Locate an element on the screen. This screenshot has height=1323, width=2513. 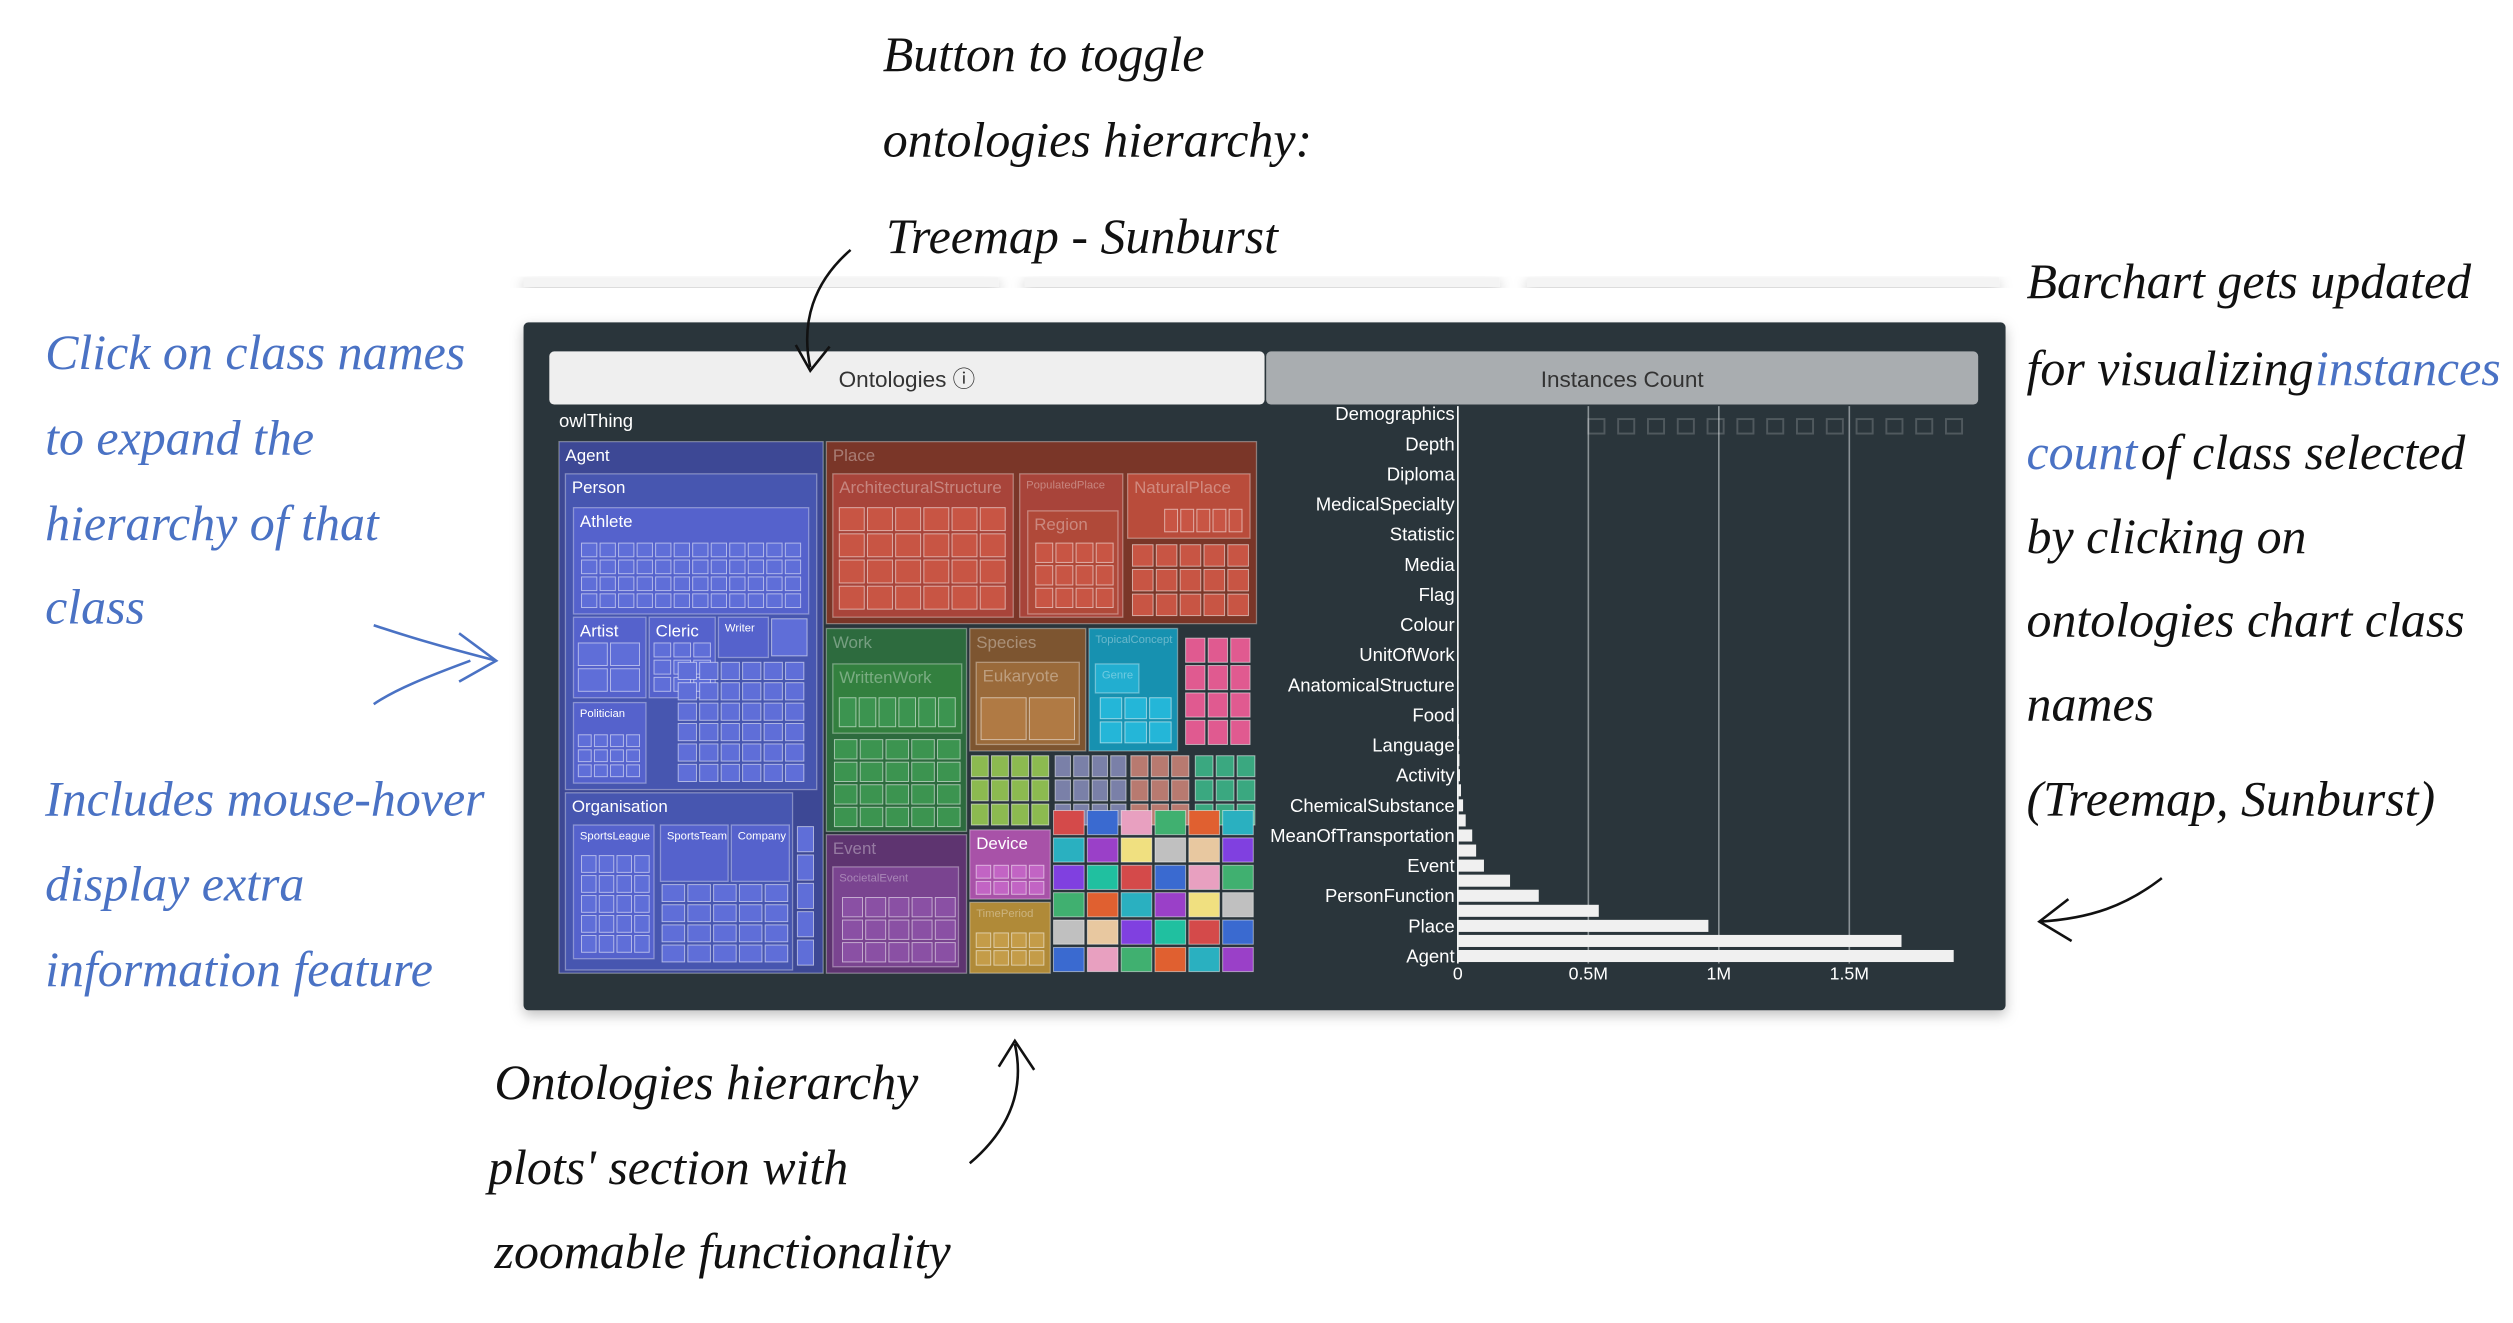
tab-label: Ontologies ⓘ is located at coordinates (907, 379).